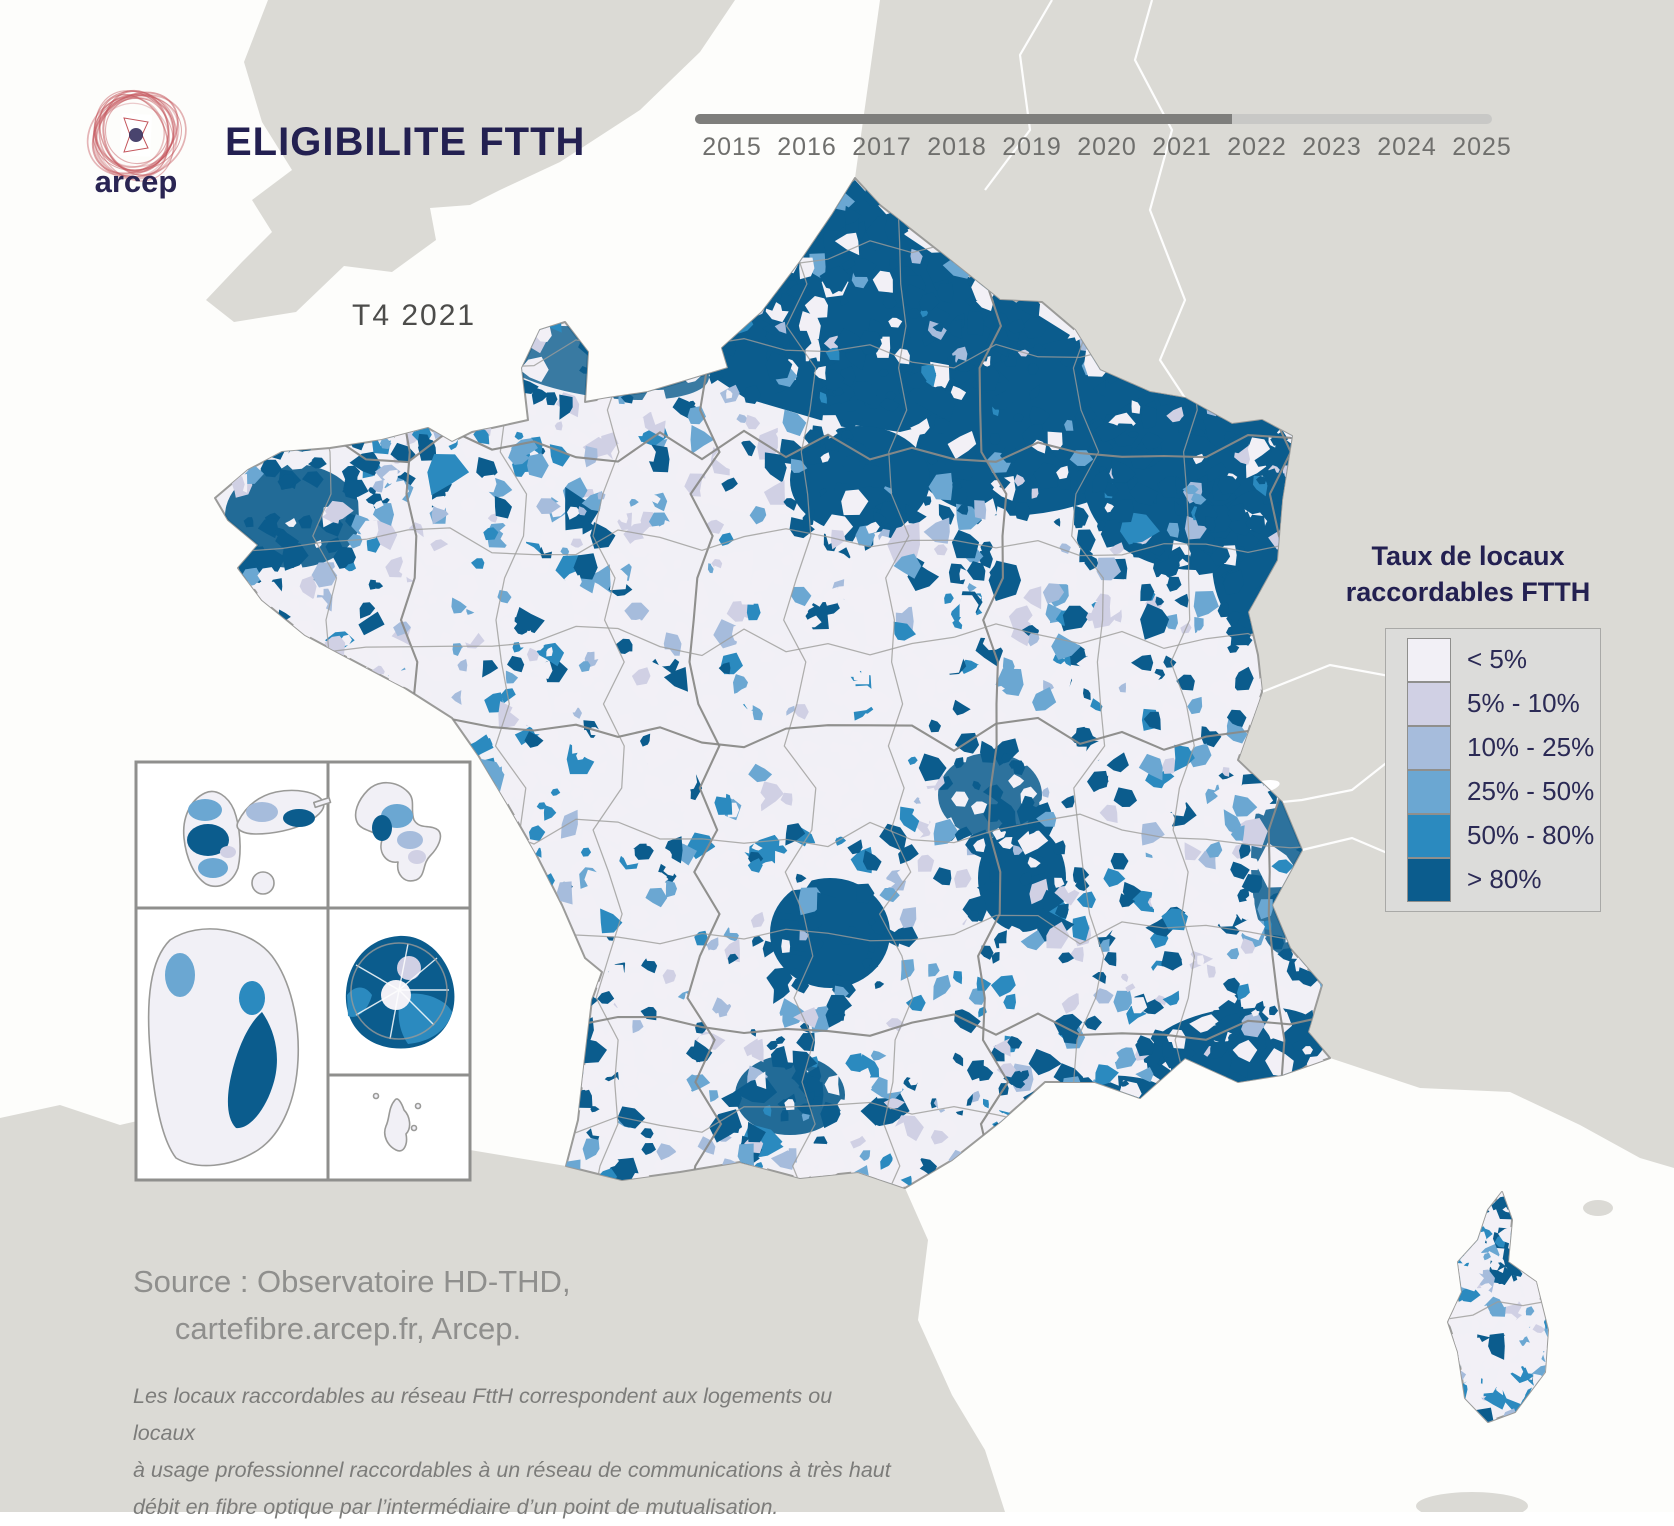  Describe the element at coordinates (1497, 658) in the screenshot. I see `legend-class-label: < 5%` at that location.